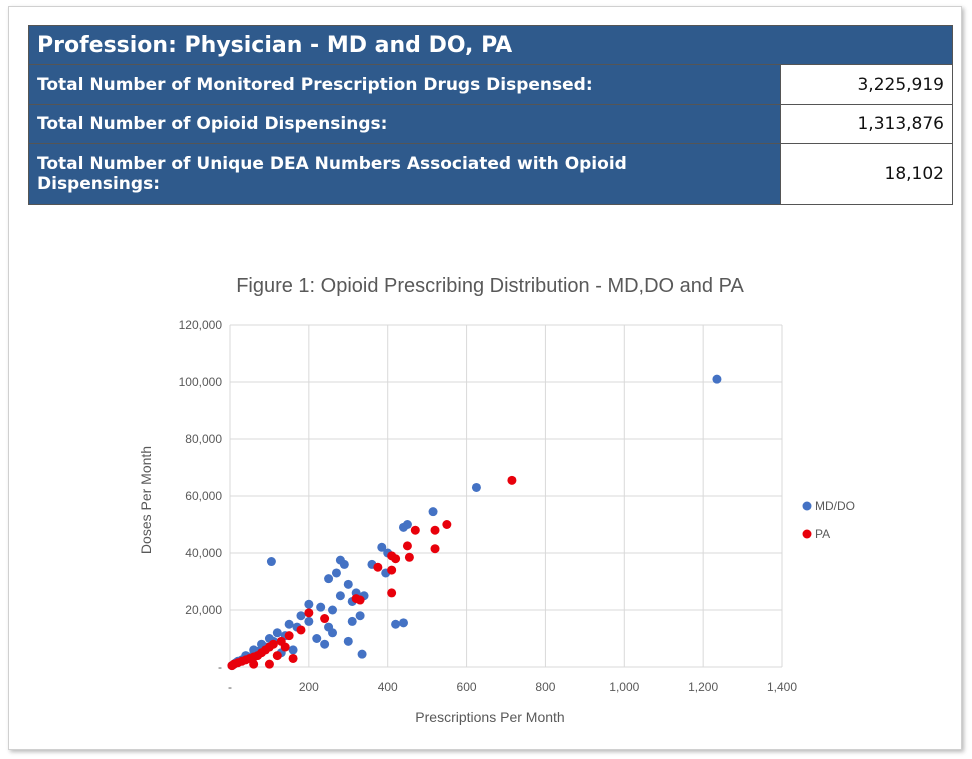 The width and height of the screenshot is (972, 759). Describe the element at coordinates (220, 667) in the screenshot. I see `y-tick-label: -` at that location.